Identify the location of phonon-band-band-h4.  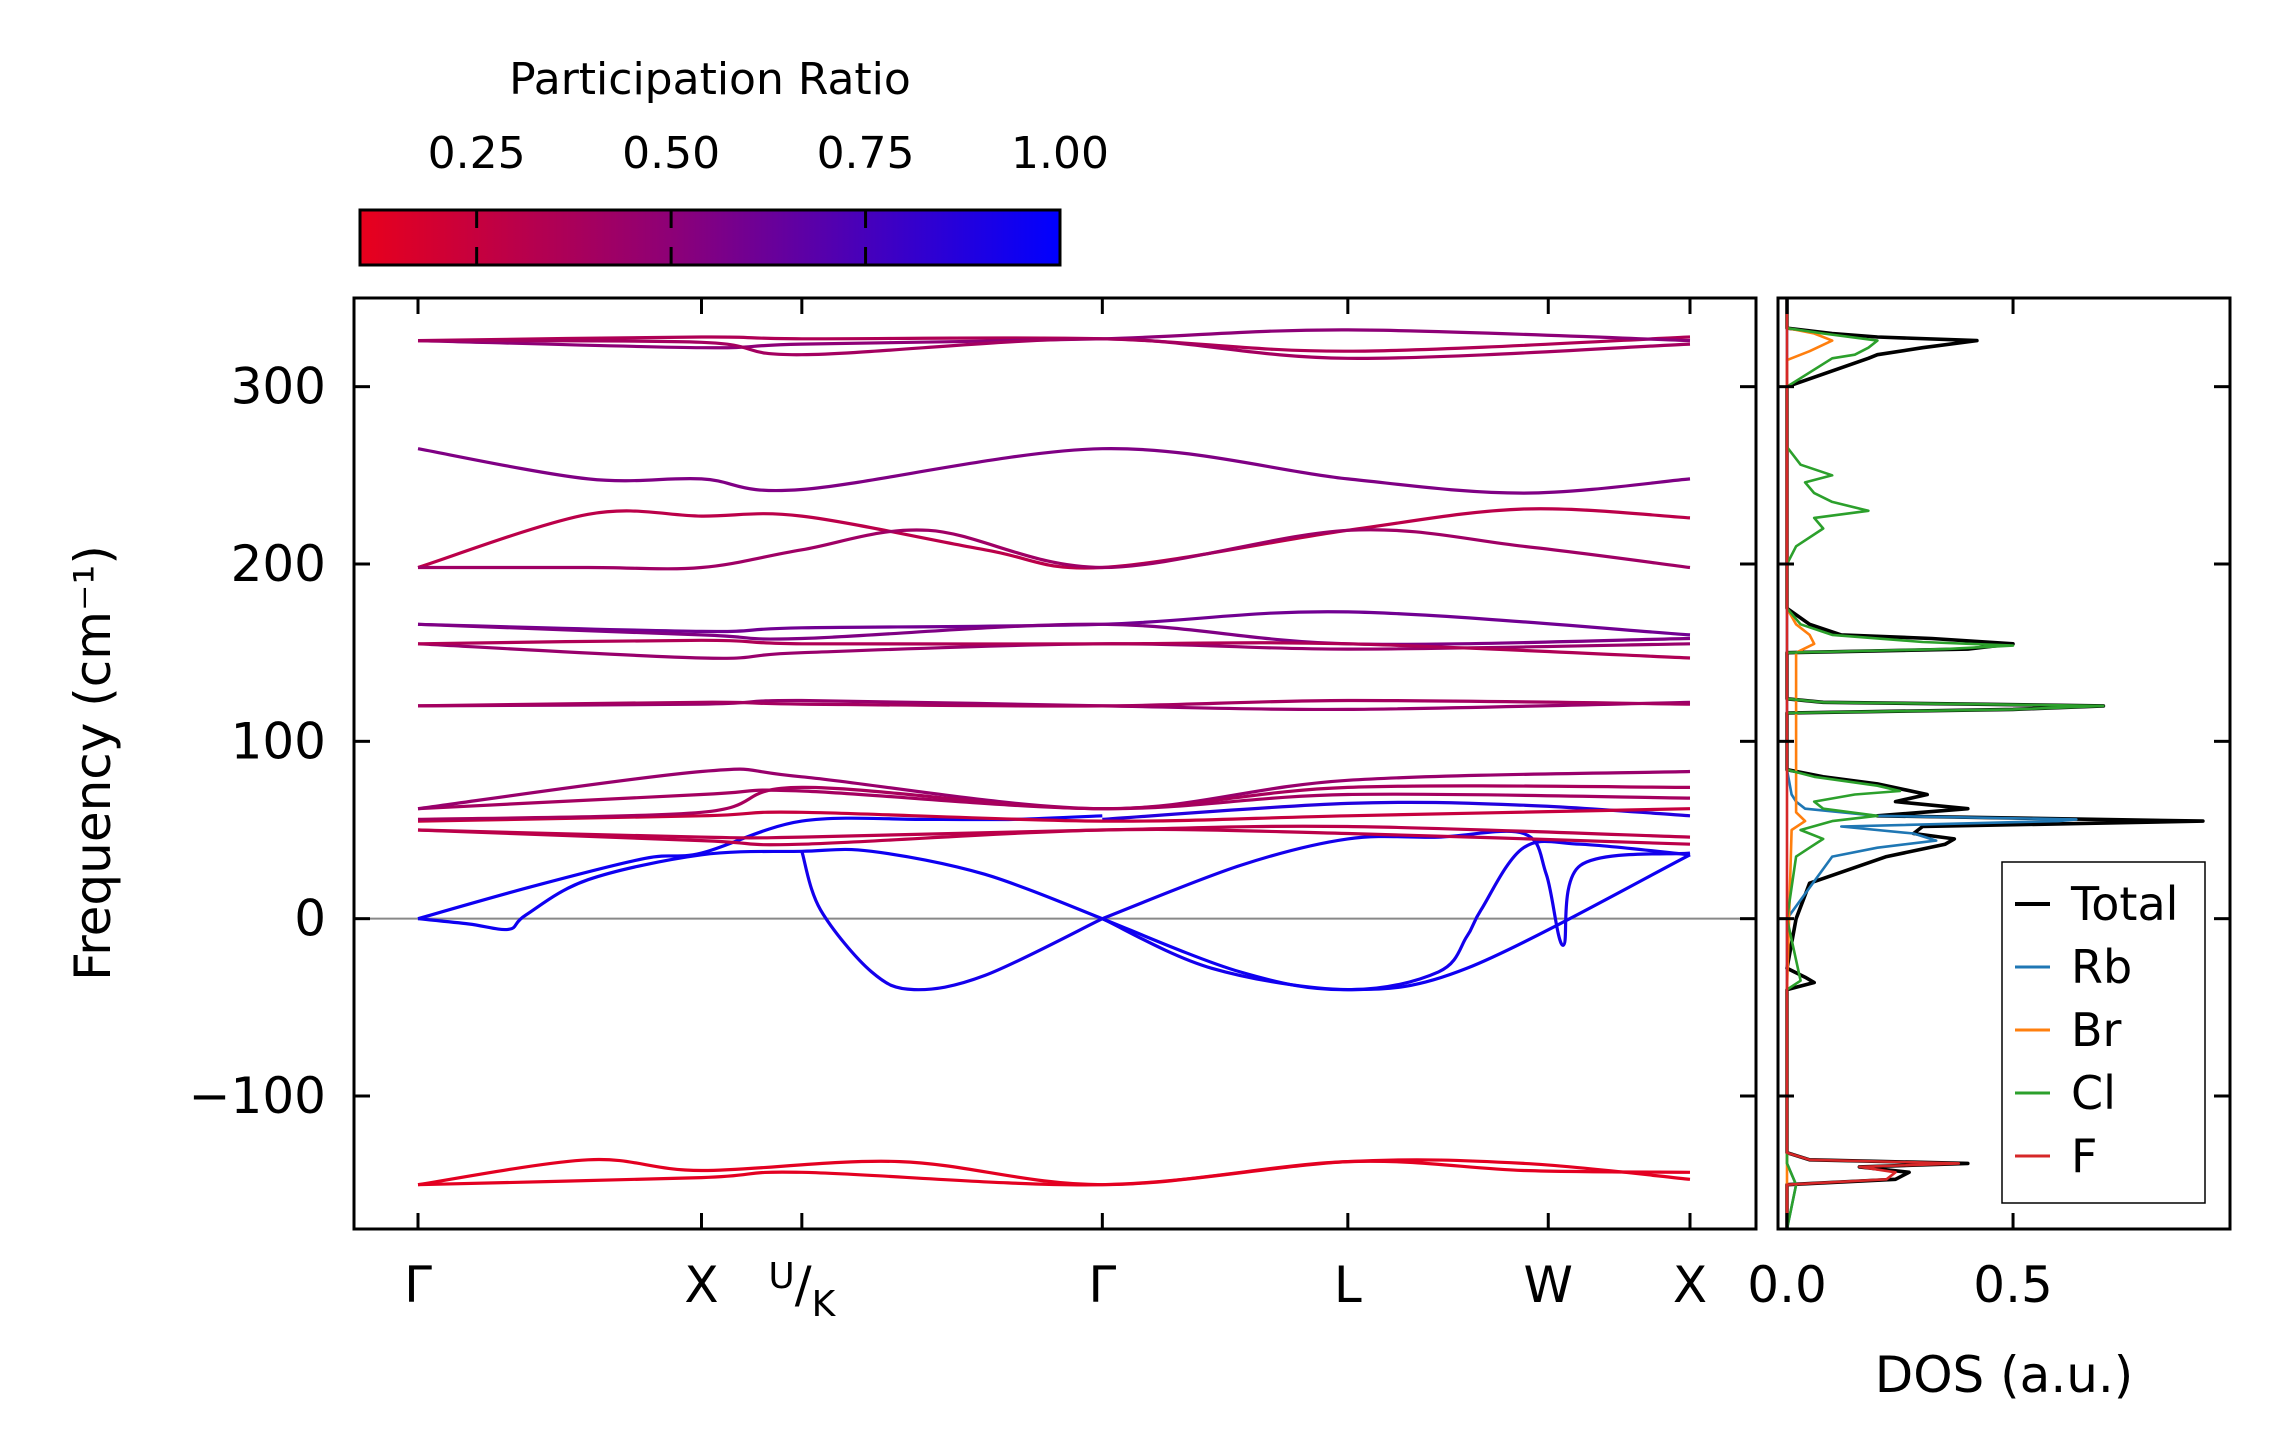
(1054, 649).